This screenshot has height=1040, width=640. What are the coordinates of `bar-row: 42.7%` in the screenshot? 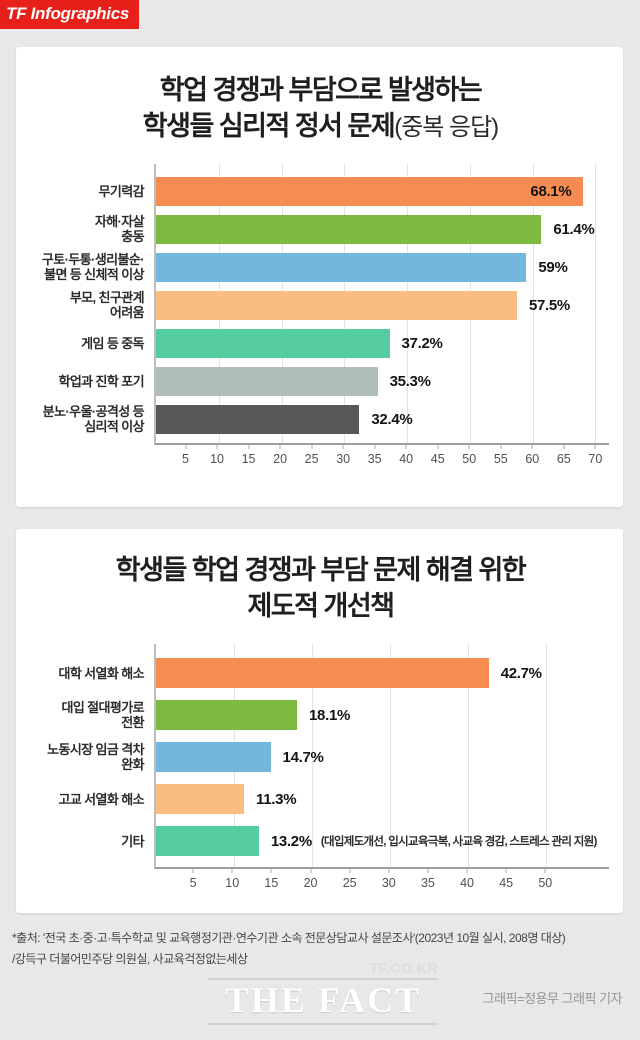 It's located at (382, 673).